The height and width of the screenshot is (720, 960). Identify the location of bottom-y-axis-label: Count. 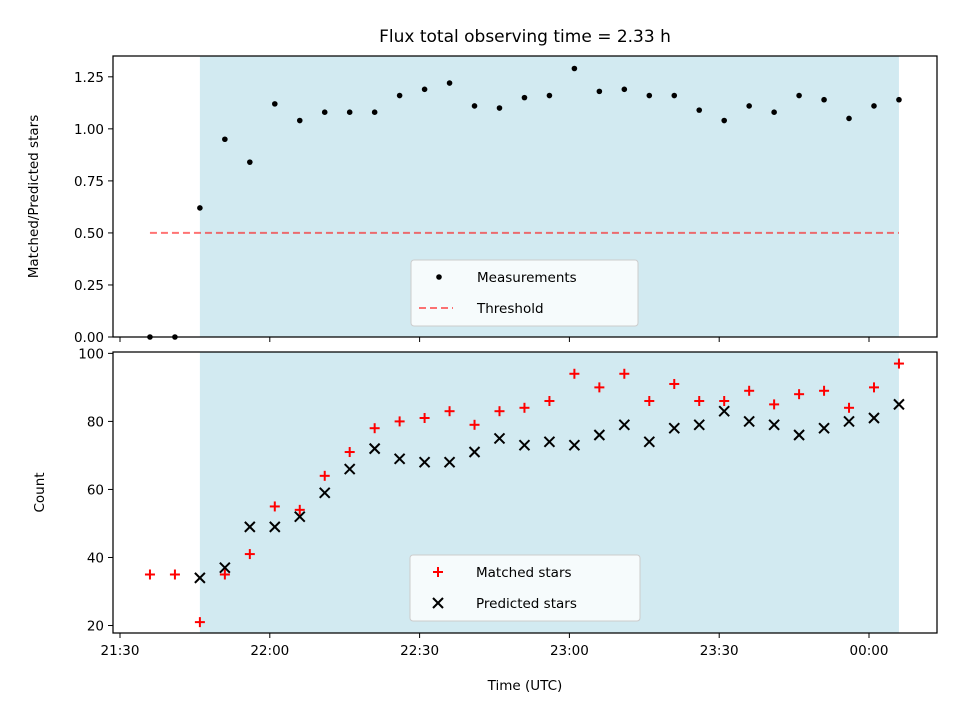
(40, 492).